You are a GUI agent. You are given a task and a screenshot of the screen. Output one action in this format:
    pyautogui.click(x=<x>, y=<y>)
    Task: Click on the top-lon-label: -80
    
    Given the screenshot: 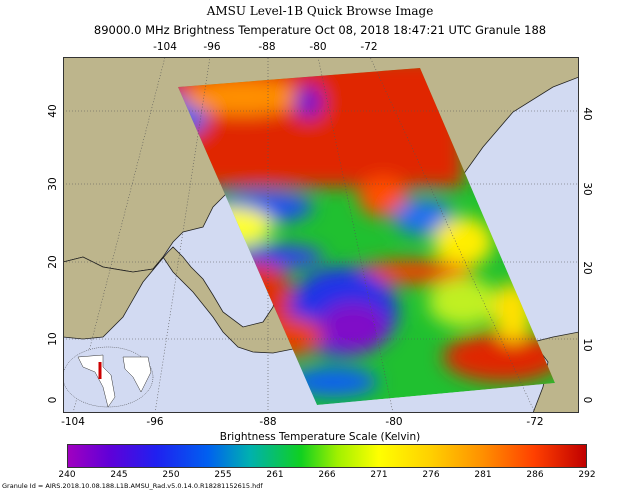 What is the action you would take?
    pyautogui.click(x=318, y=47)
    